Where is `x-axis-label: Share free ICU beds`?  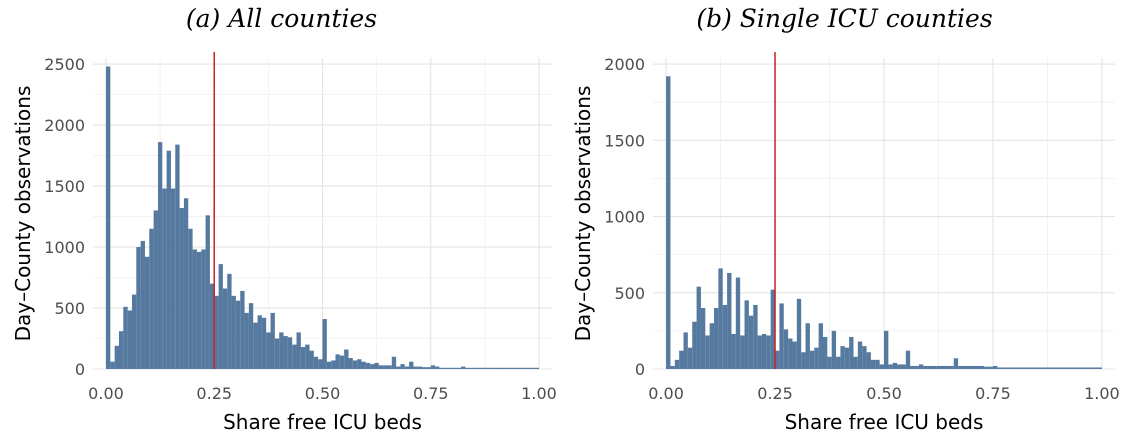
x-axis-label: Share free ICU beds is located at coordinates (884, 422).